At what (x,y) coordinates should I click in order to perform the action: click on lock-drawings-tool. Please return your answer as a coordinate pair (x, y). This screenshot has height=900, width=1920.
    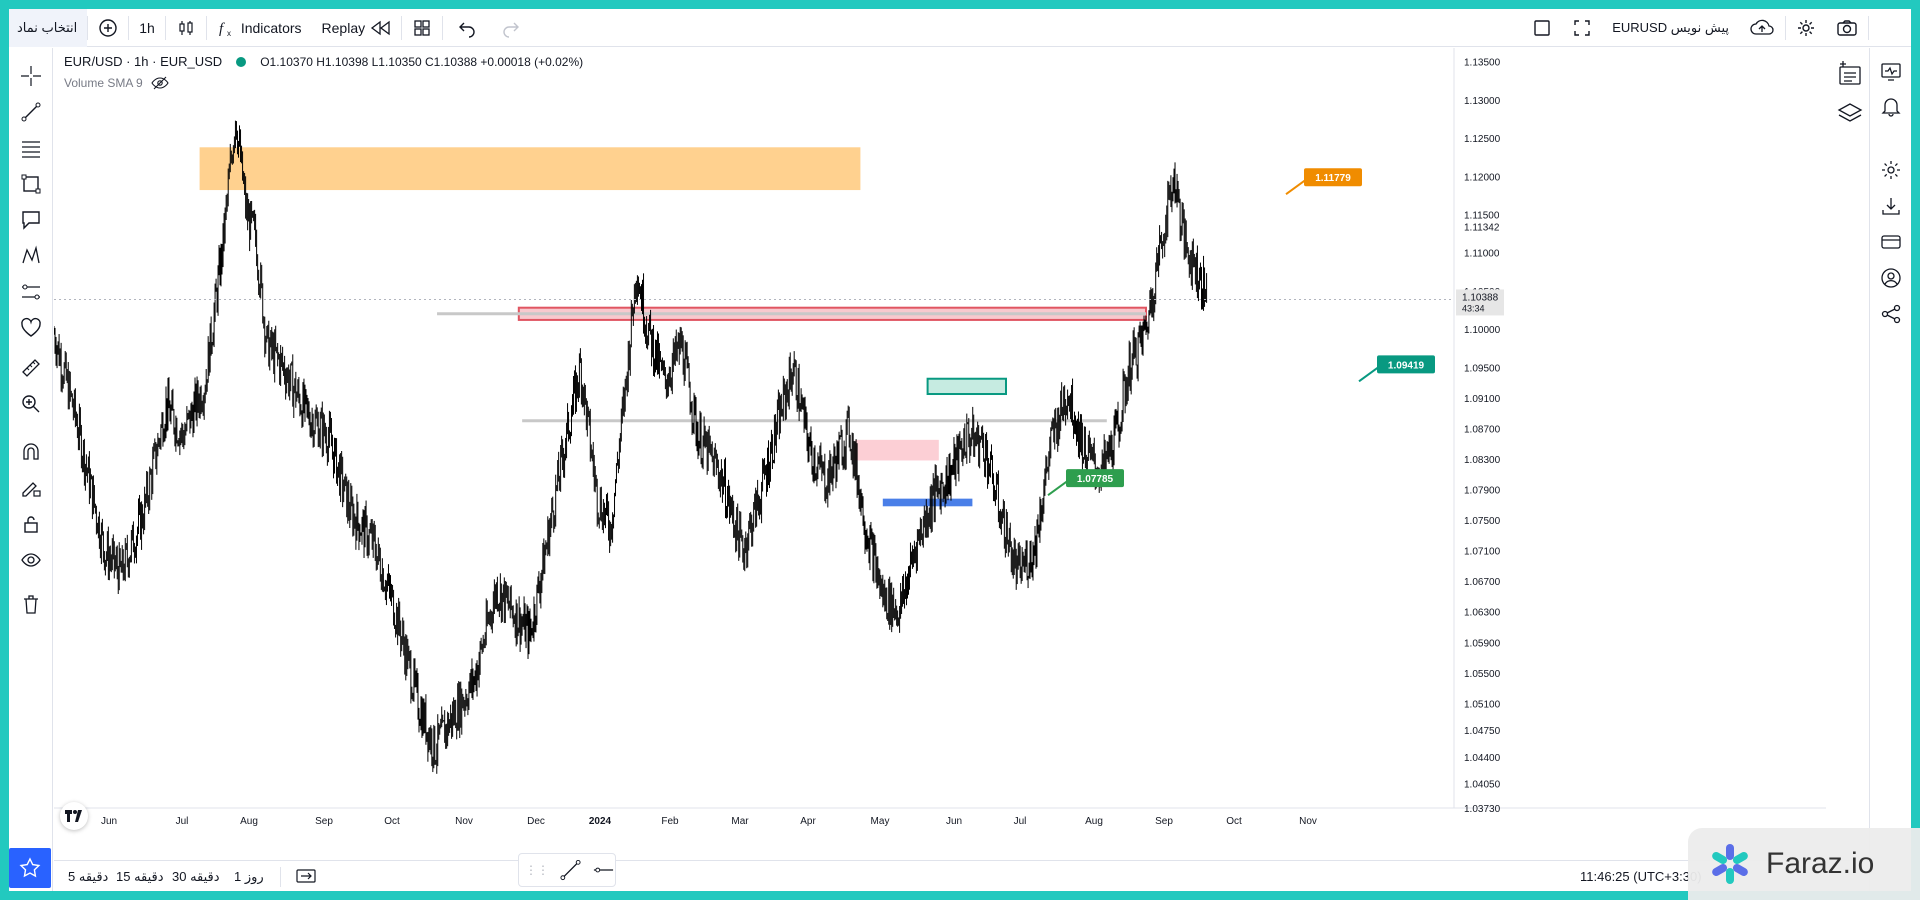
    Looking at the image, I should click on (31, 524).